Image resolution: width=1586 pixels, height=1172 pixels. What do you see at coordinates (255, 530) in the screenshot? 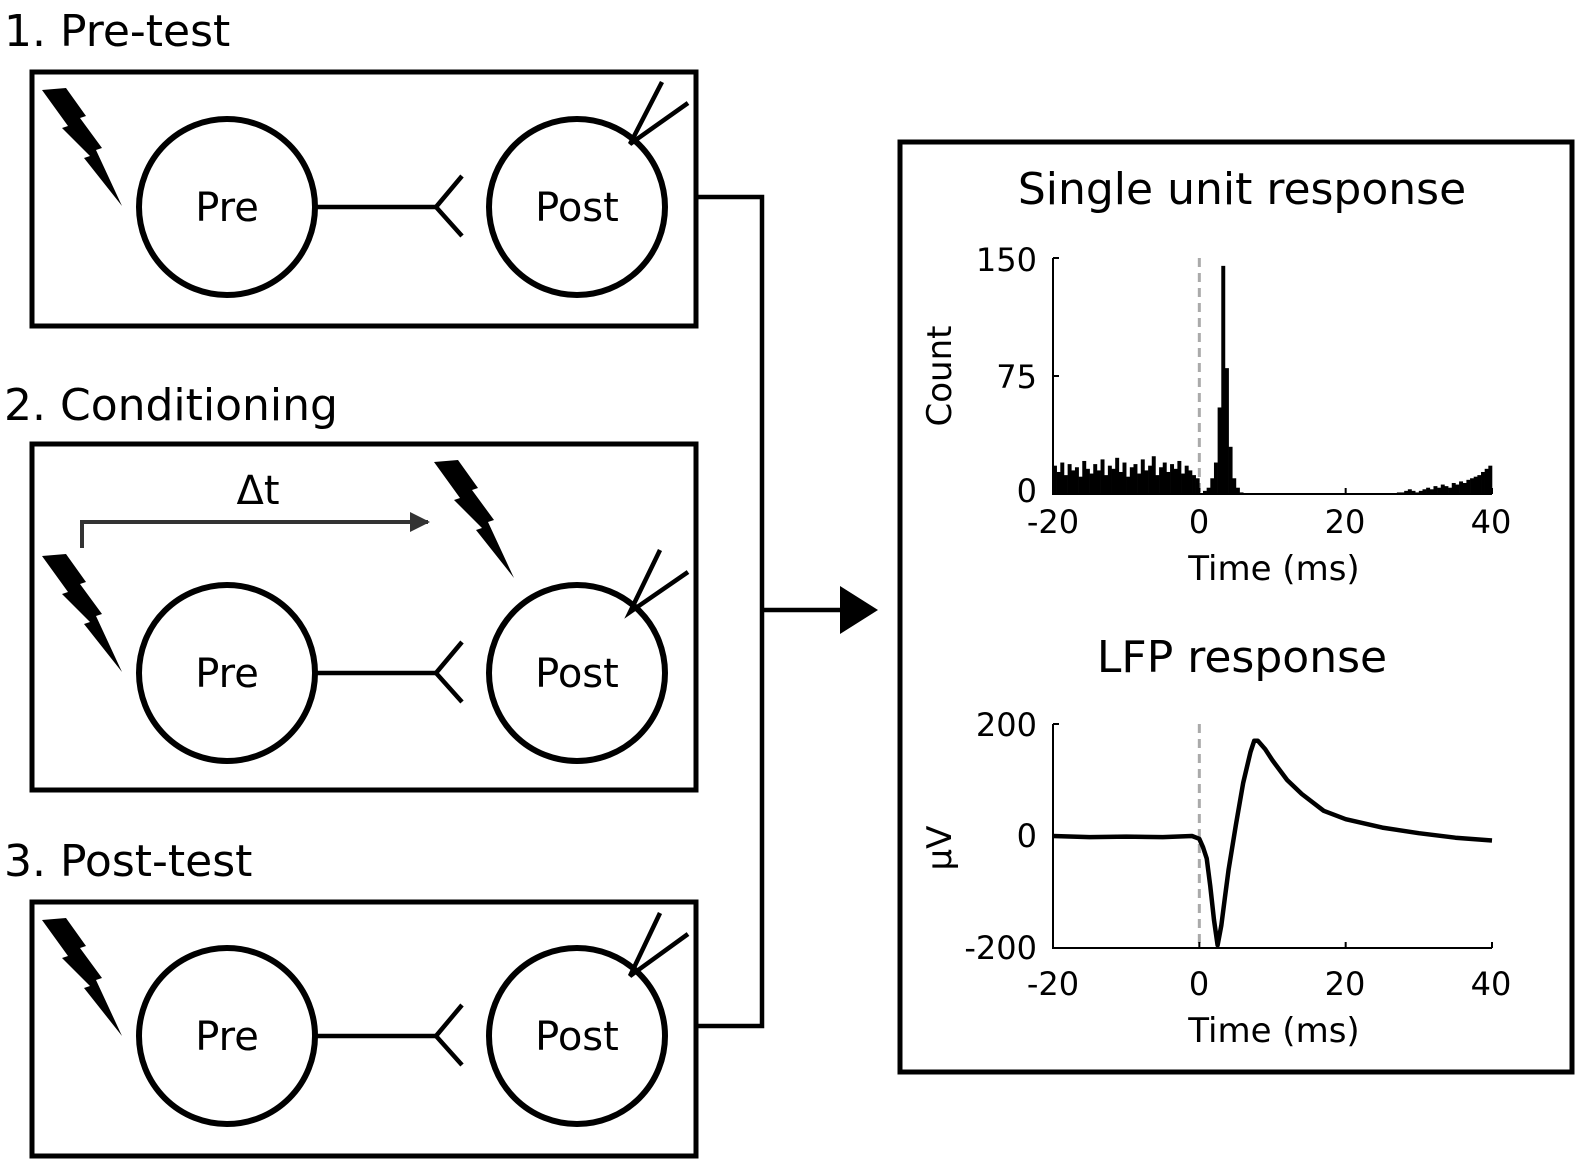
I see `delay-arrow` at bounding box center [255, 530].